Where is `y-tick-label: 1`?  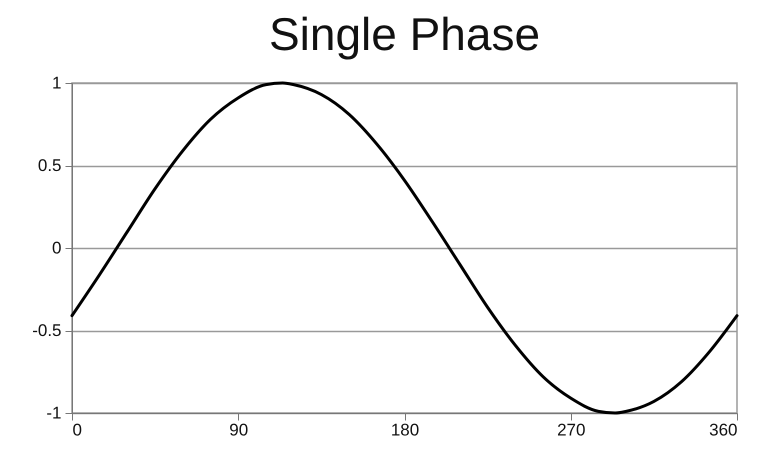 y-tick-label: 1 is located at coordinates (57, 83).